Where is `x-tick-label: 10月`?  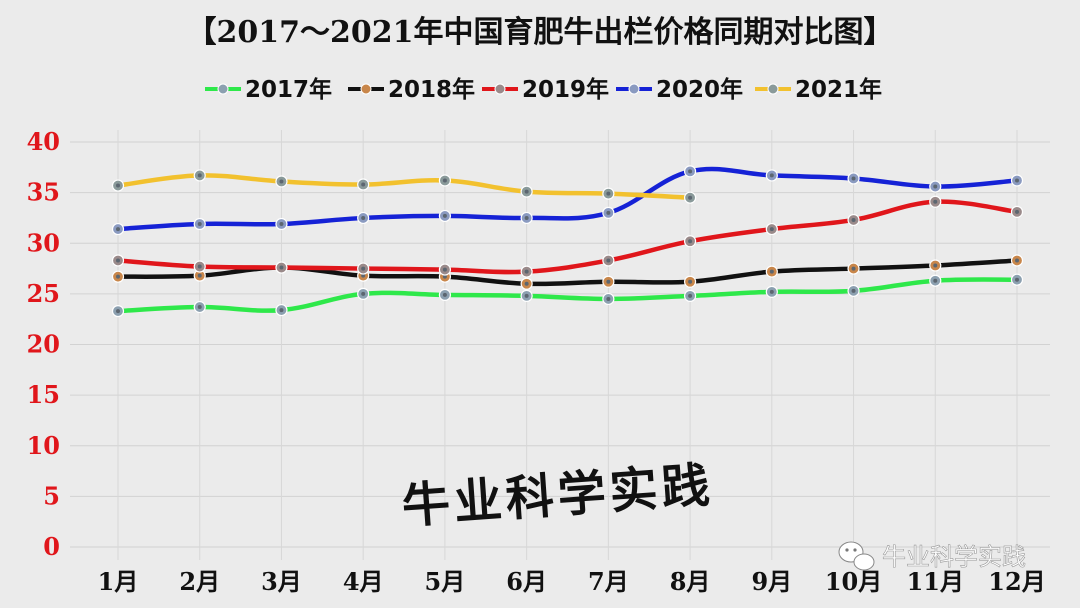
x-tick-label: 10月 is located at coordinates (853, 581).